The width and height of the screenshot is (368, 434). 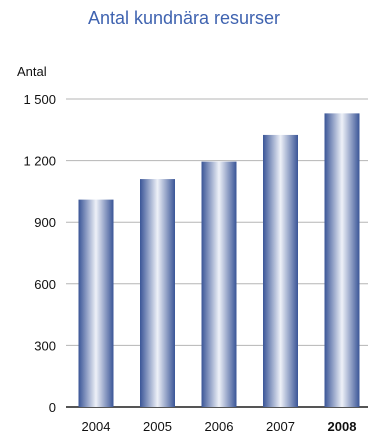 What do you see at coordinates (342, 426) in the screenshot?
I see `x-tick-label: 2008` at bounding box center [342, 426].